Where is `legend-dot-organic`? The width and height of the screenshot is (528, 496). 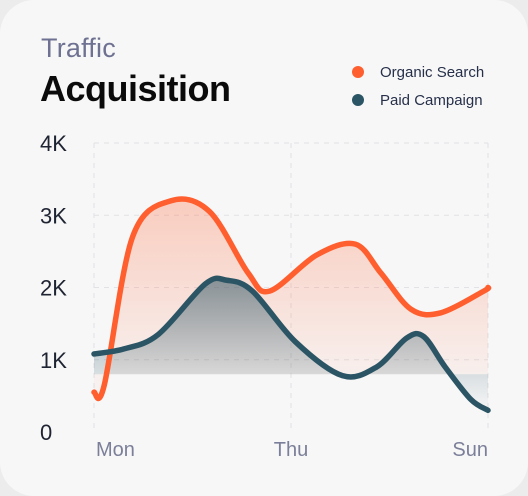
legend-dot-organic is located at coordinates (358, 72).